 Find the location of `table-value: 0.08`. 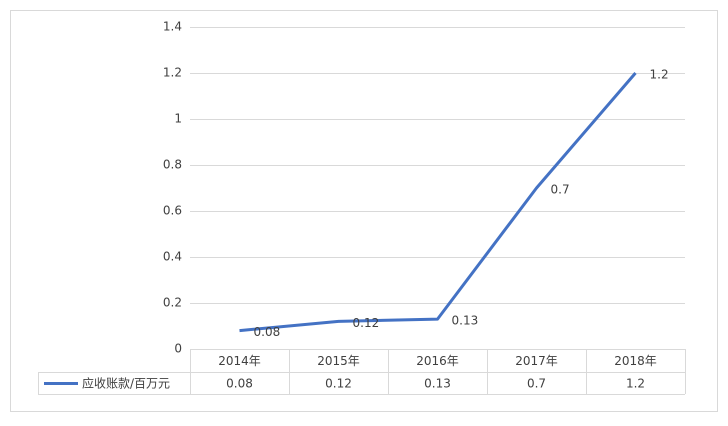

table-value: 0.08 is located at coordinates (239, 384).